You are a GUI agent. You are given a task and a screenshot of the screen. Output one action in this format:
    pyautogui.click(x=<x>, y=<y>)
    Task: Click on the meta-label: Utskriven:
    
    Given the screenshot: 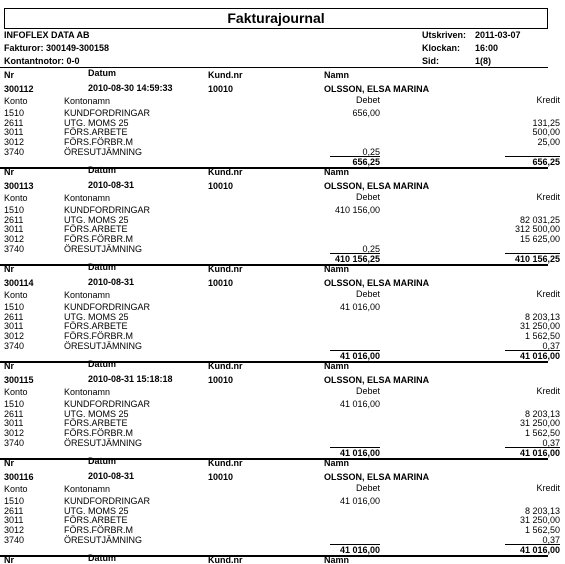 What is the action you would take?
    pyautogui.click(x=444, y=35)
    